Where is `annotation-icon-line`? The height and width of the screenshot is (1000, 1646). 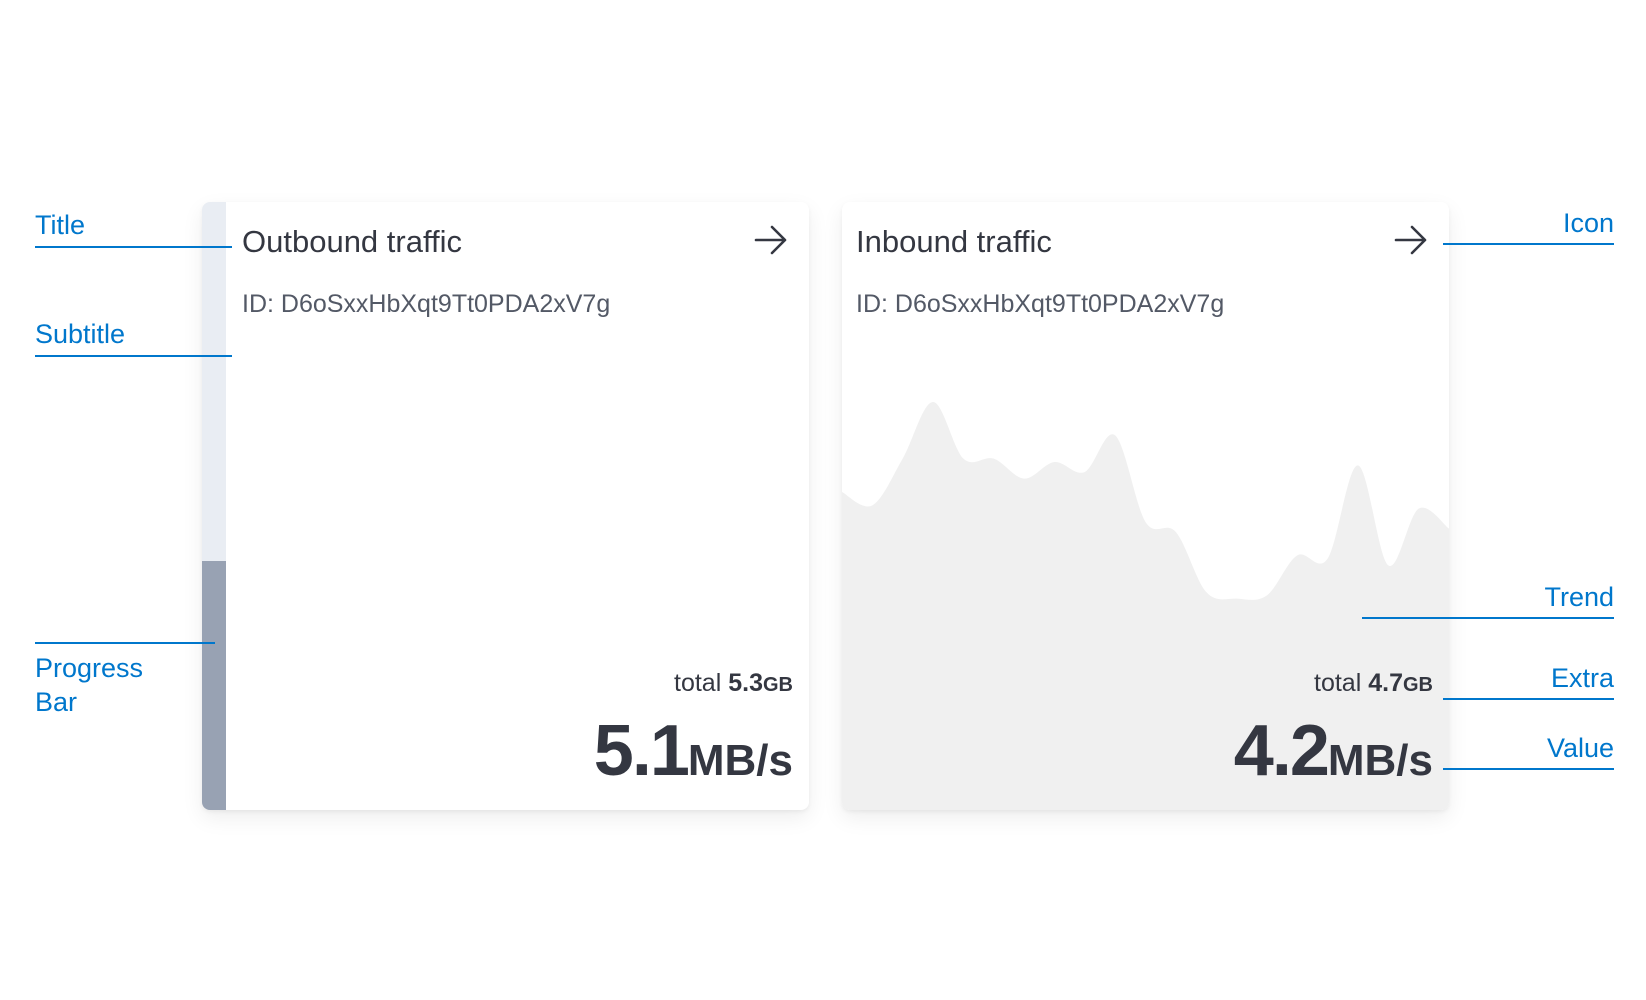 annotation-icon-line is located at coordinates (1528, 244).